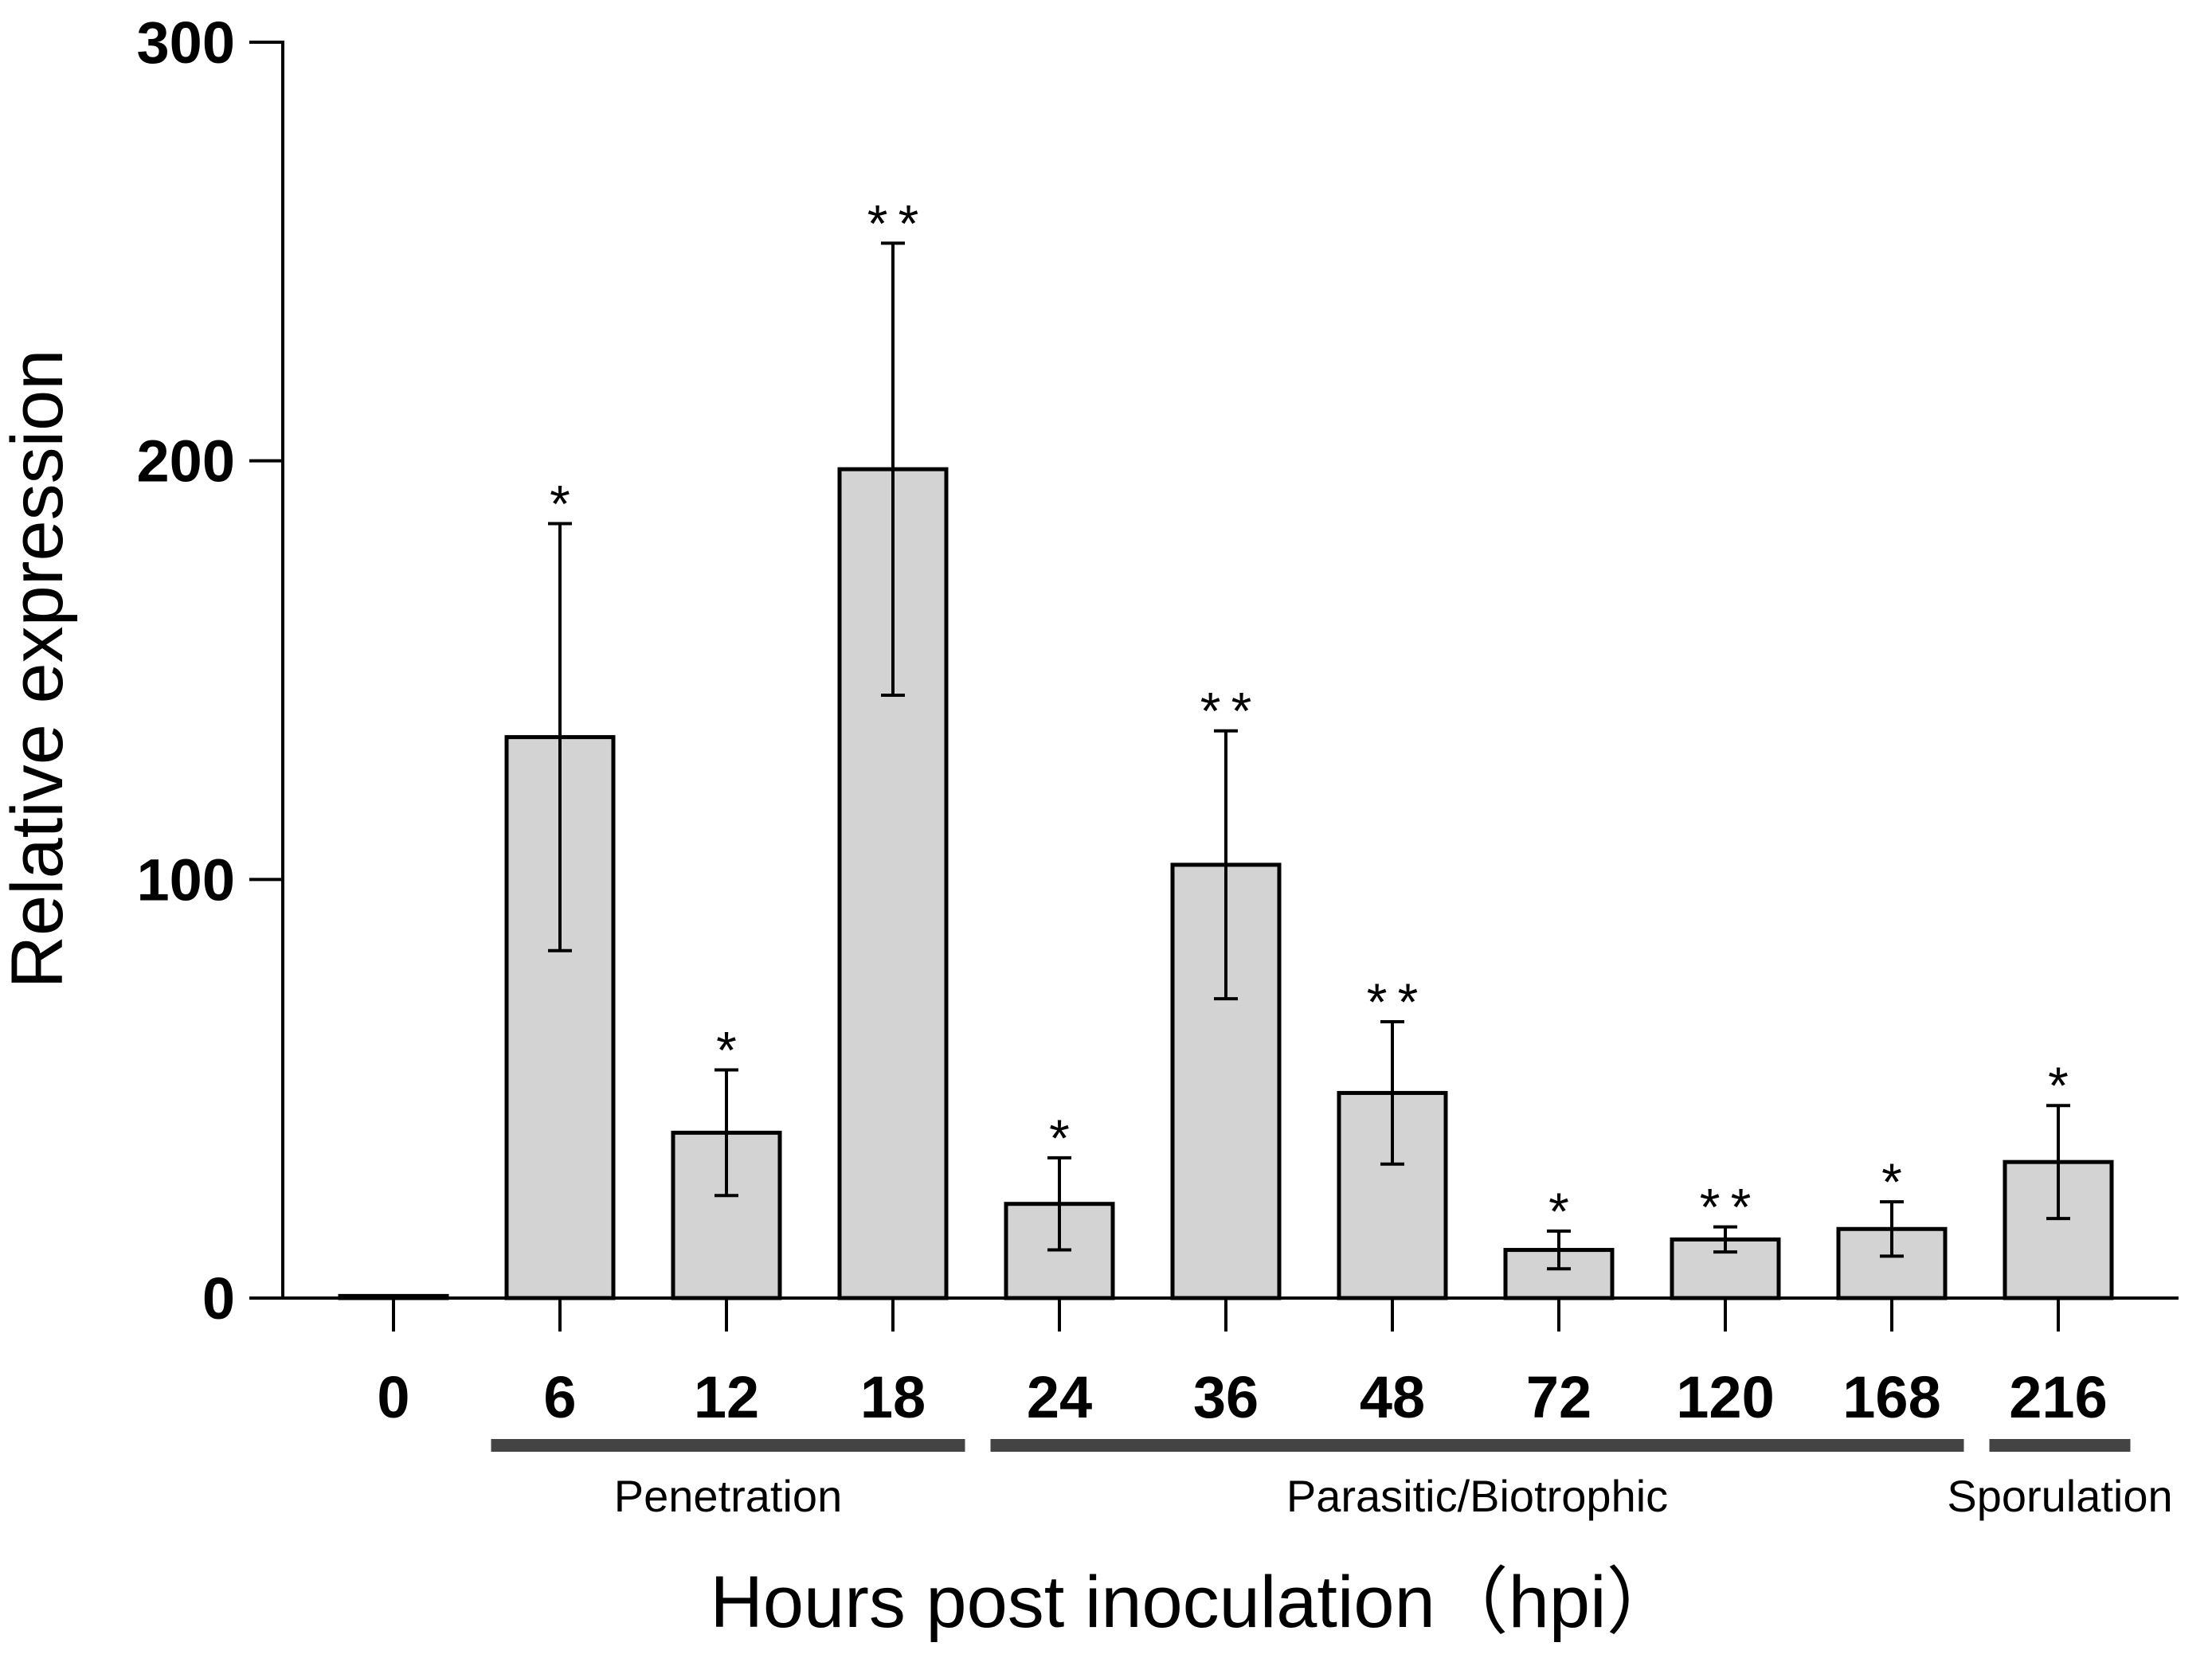 The height and width of the screenshot is (1662, 2212). Describe the element at coordinates (1558, 1397) in the screenshot. I see `x-tick-label: 72` at that location.